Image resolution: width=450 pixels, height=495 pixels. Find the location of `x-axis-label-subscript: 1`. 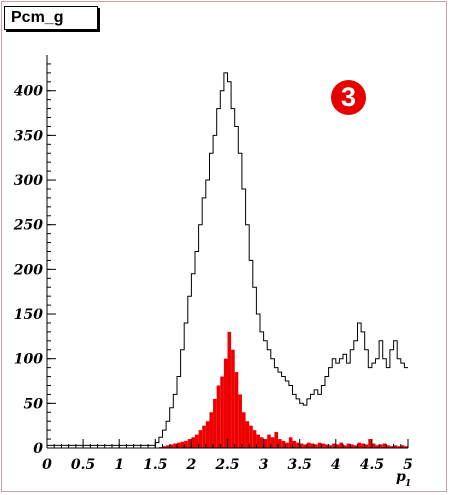

x-axis-label-subscript: 1 is located at coordinates (408, 484).